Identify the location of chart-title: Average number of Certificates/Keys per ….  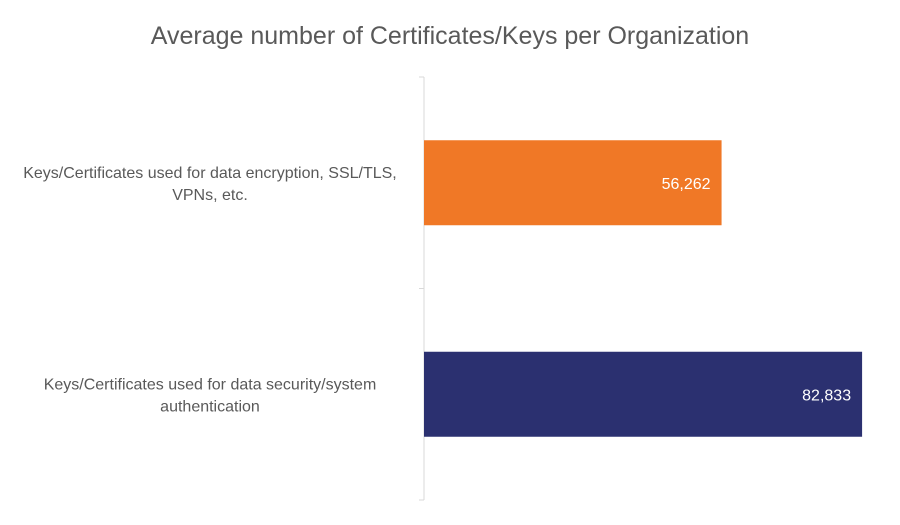
(450, 36).